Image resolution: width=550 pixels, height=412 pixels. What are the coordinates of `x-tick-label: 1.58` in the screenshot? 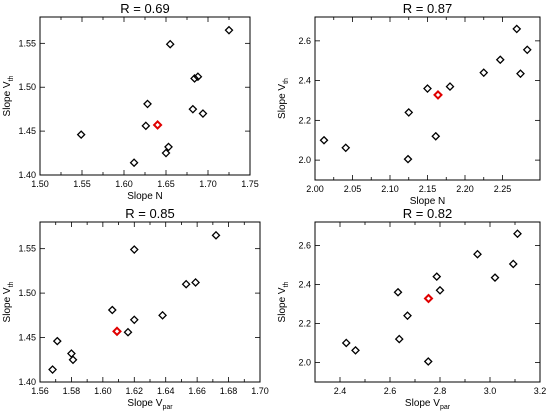 It's located at (72, 391).